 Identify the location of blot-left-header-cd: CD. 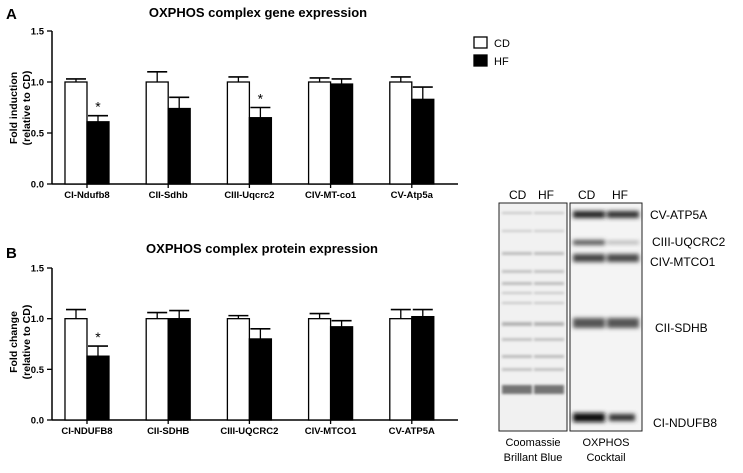
(518, 195).